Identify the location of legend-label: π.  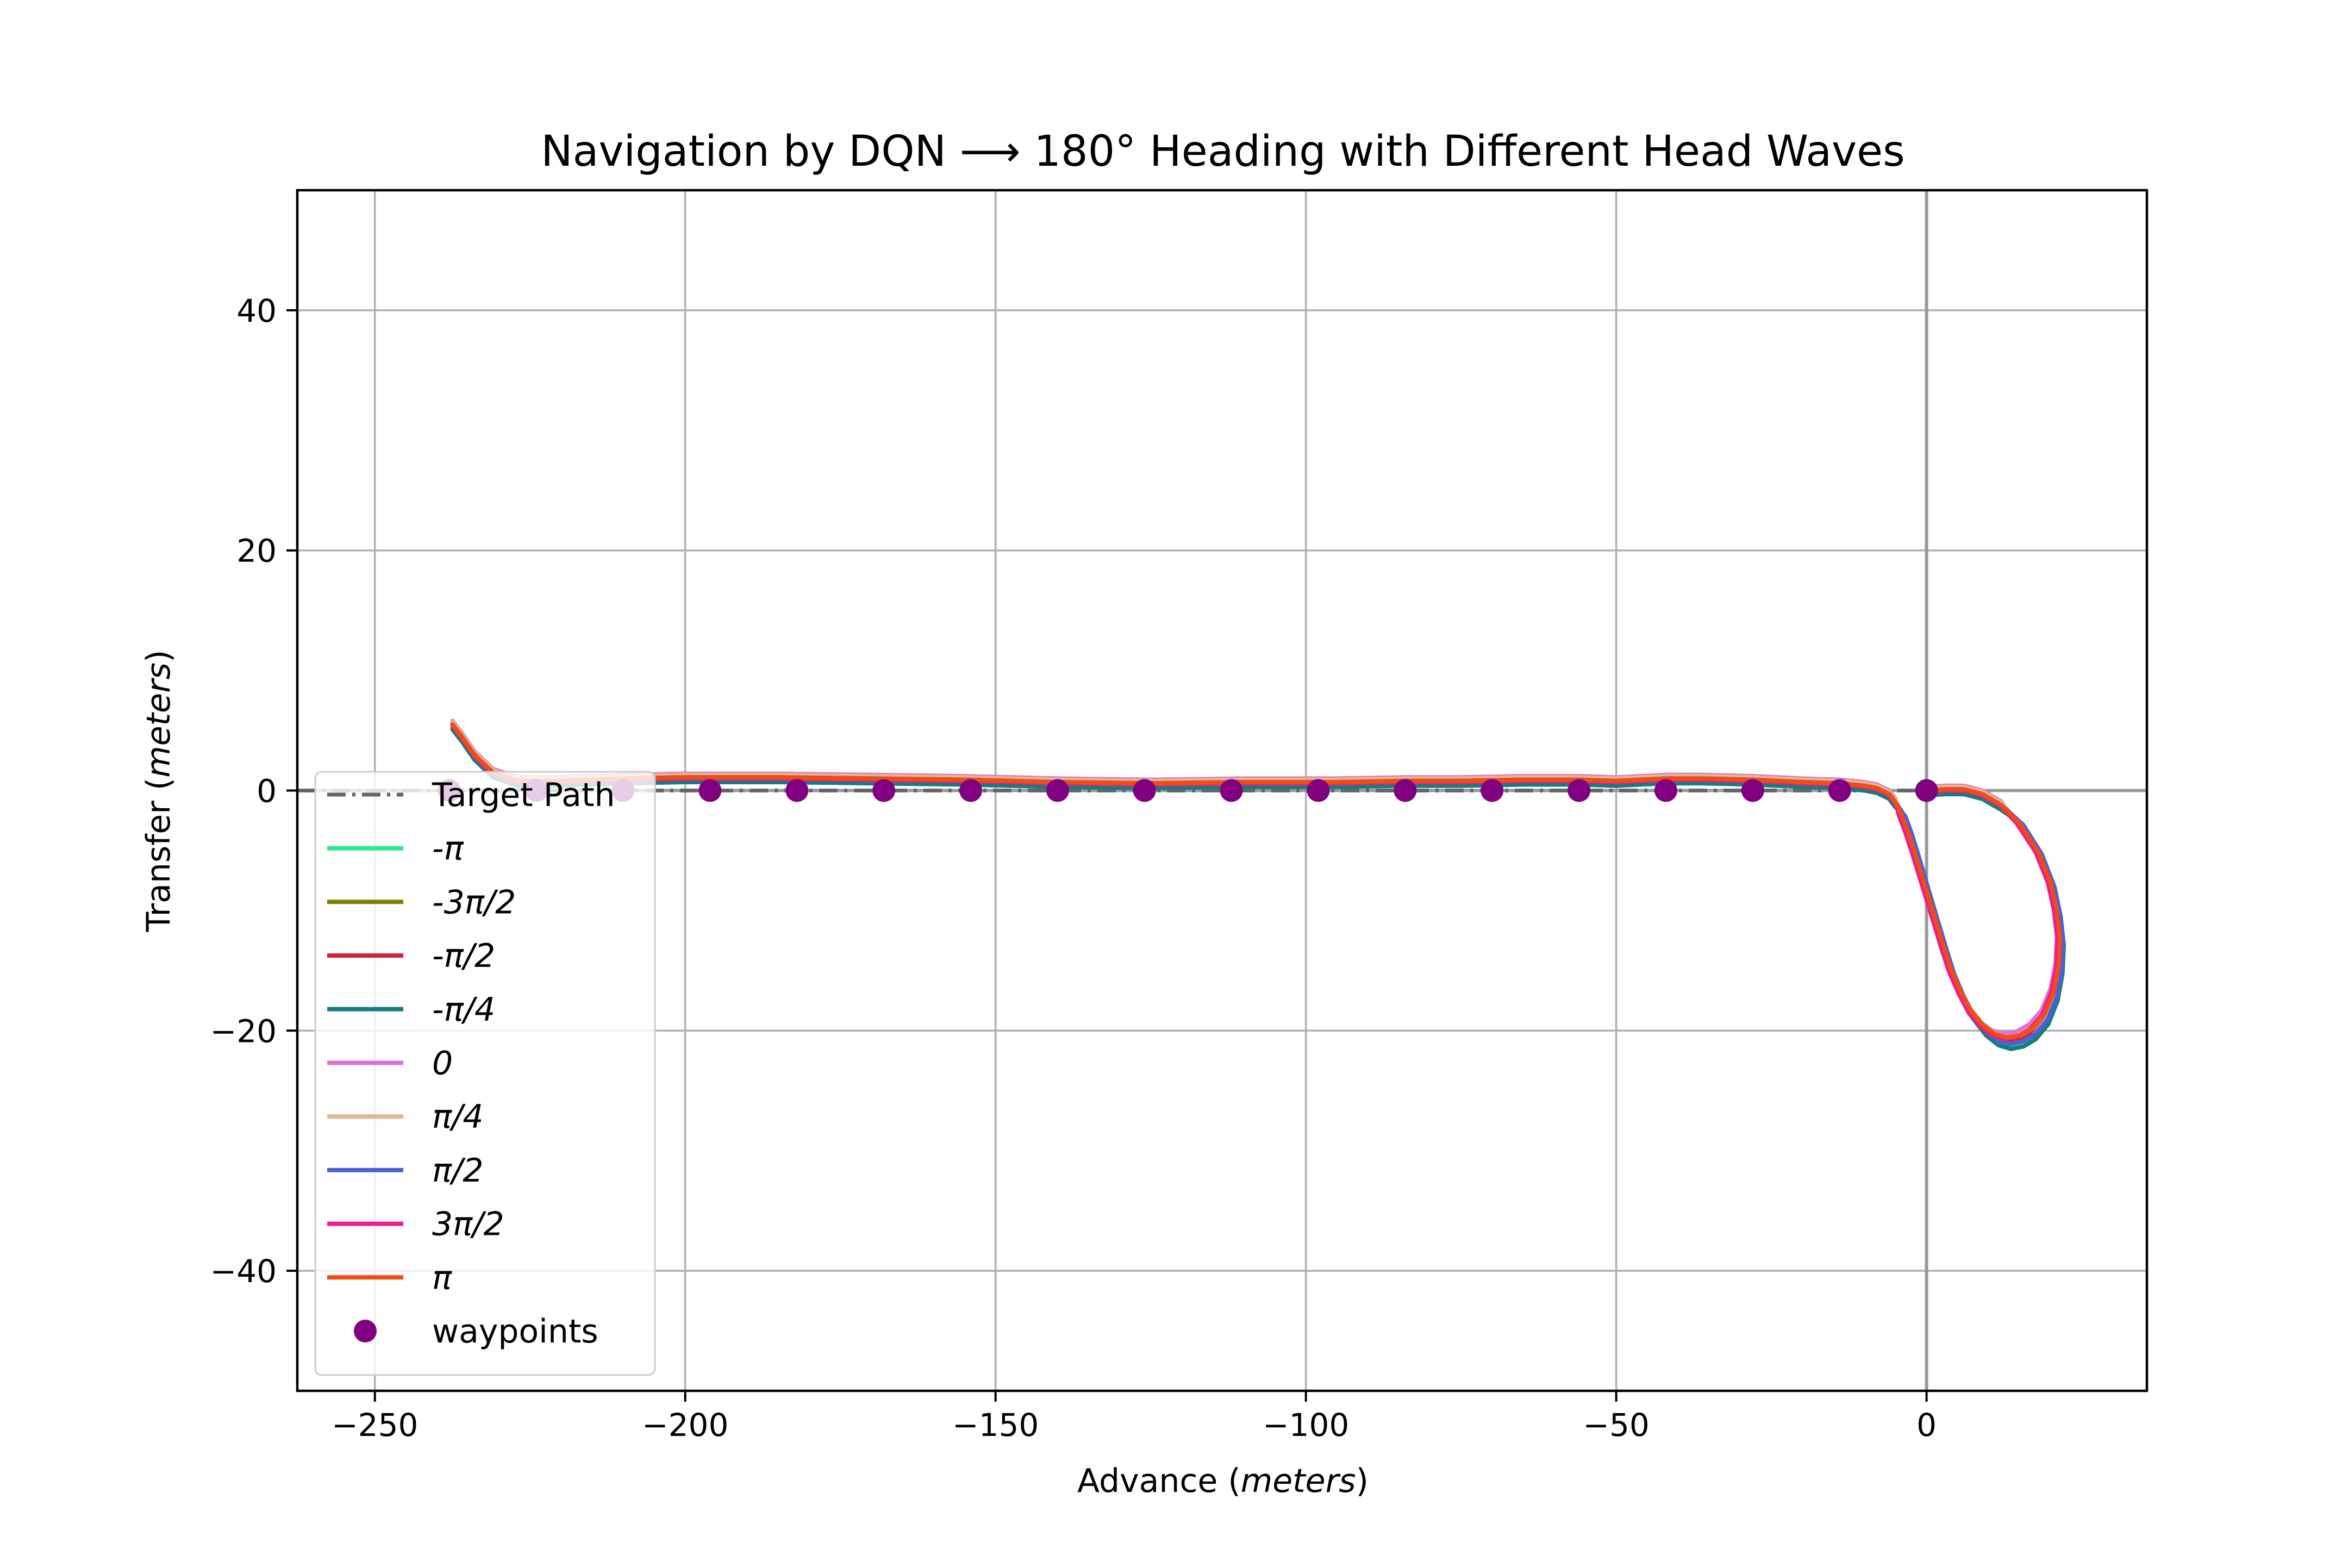
(442, 1278).